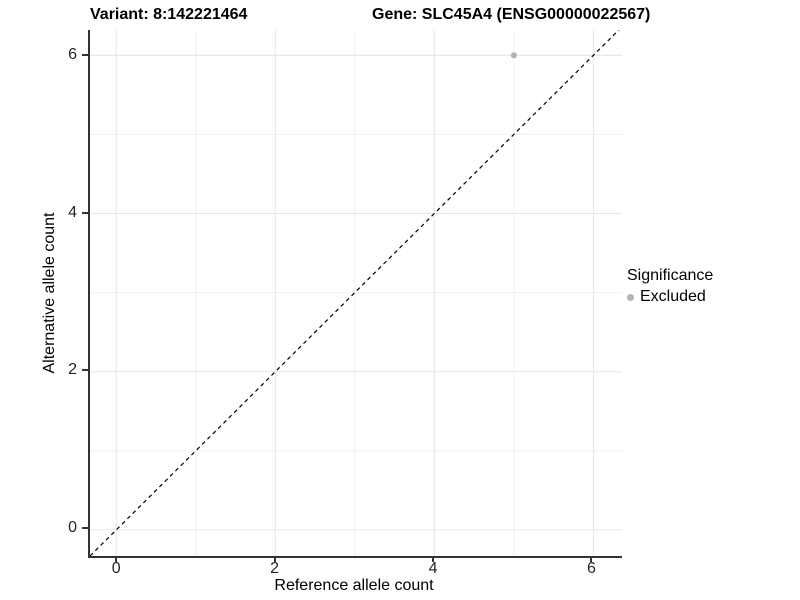 The image size is (800, 600). I want to click on x-tick-label: 2, so click(275, 568).